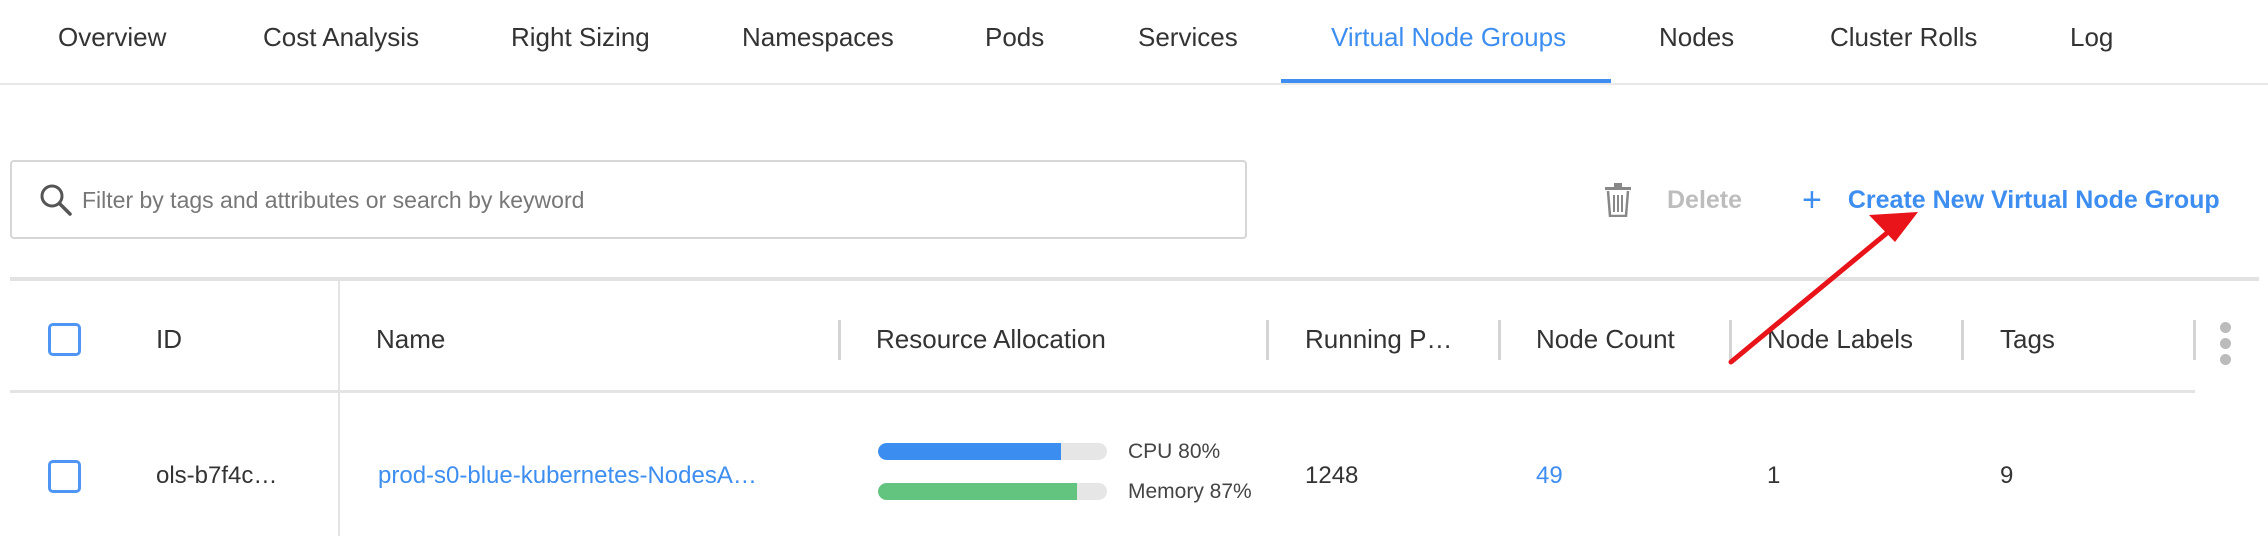  I want to click on select-all-checkbox, so click(64, 339).